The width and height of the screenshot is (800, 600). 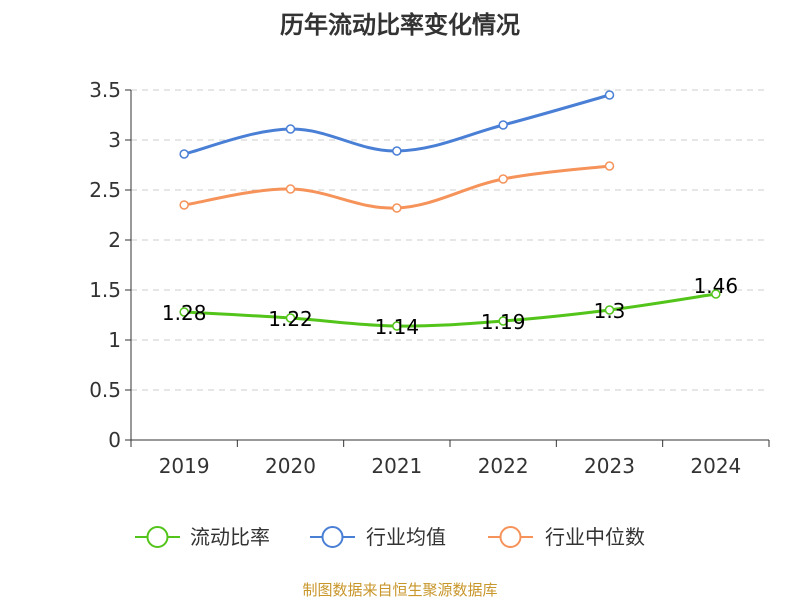 What do you see at coordinates (595, 537) in the screenshot?
I see `legend-label: 行业中位数` at bounding box center [595, 537].